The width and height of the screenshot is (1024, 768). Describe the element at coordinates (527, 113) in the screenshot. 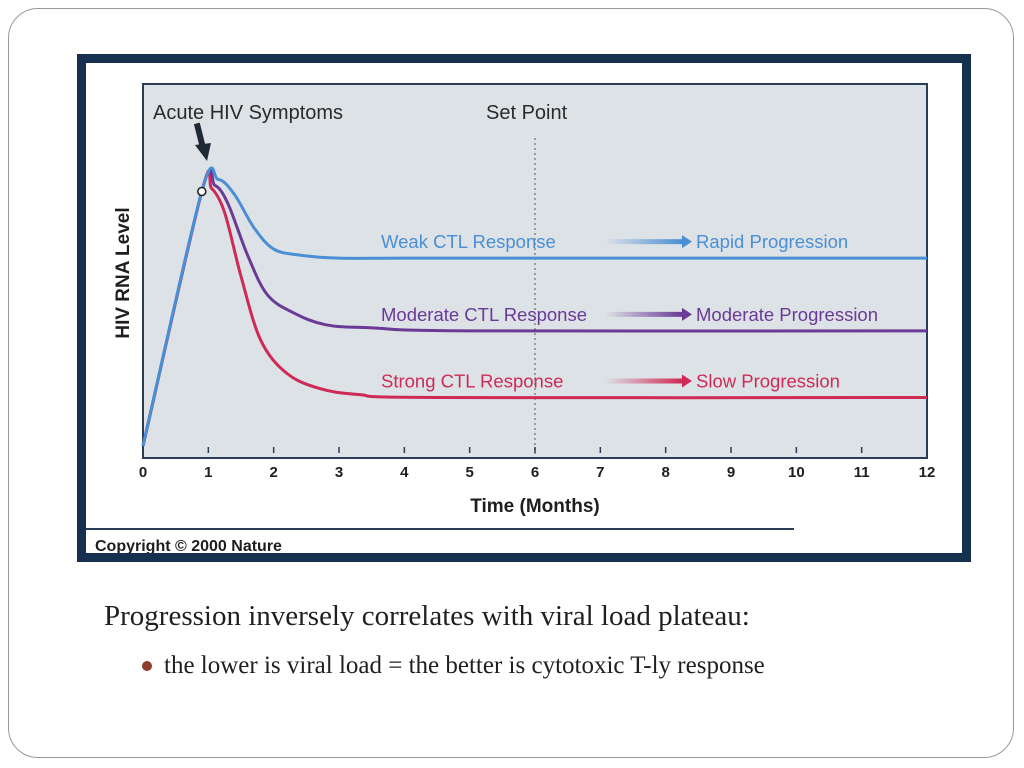

I see `set-point-label: Set Point` at that location.